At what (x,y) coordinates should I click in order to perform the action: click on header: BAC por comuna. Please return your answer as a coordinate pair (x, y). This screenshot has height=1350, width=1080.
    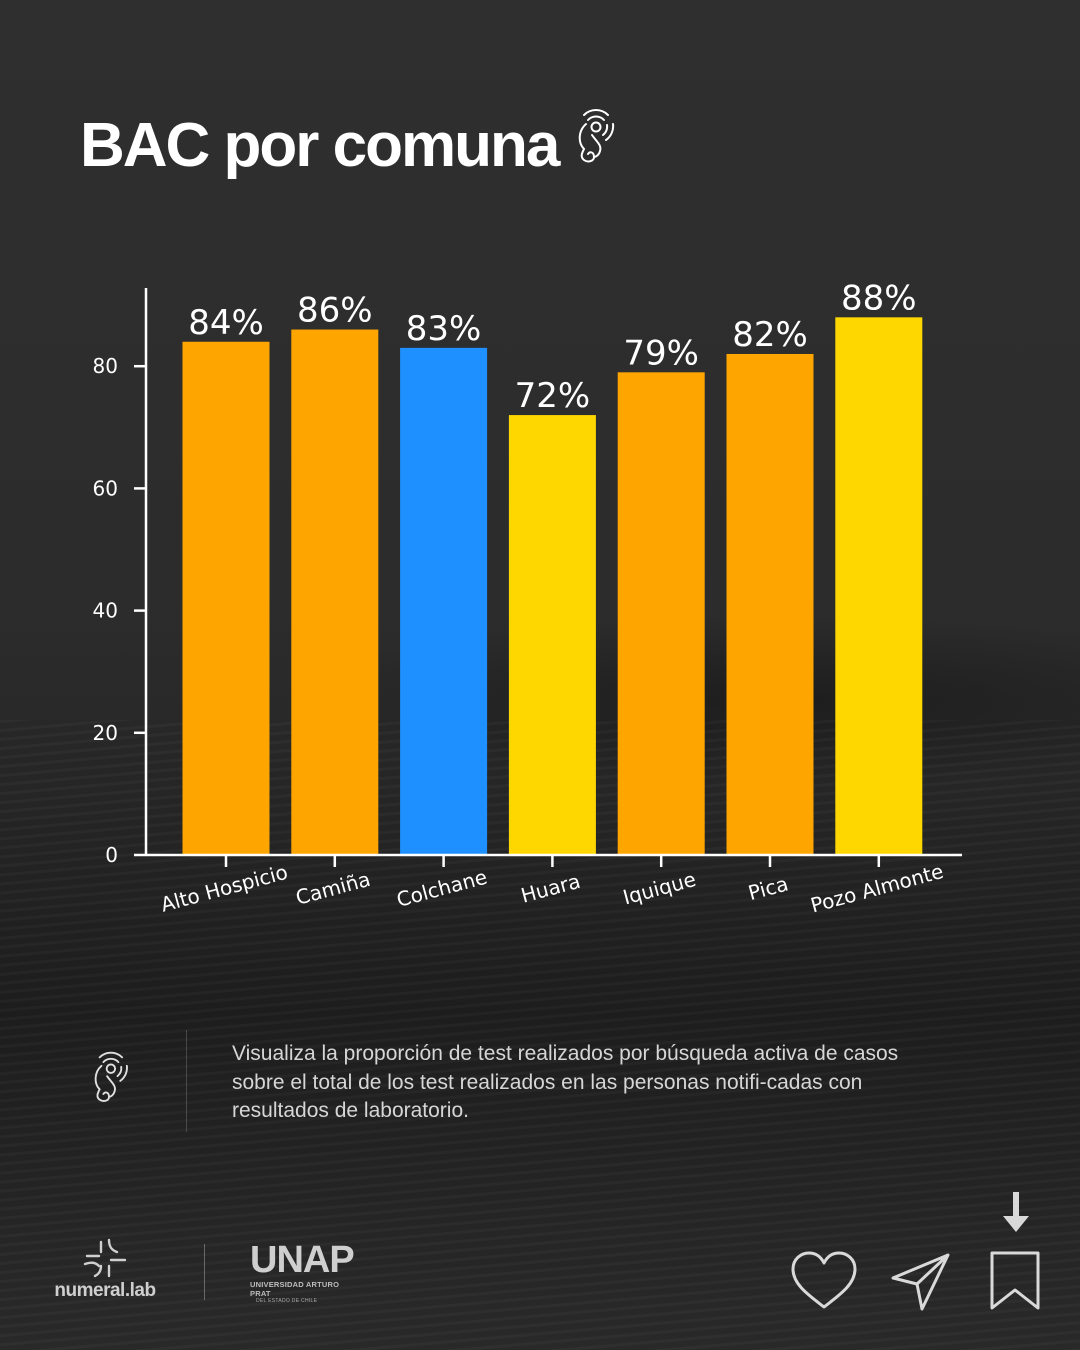
    Looking at the image, I should click on (348, 145).